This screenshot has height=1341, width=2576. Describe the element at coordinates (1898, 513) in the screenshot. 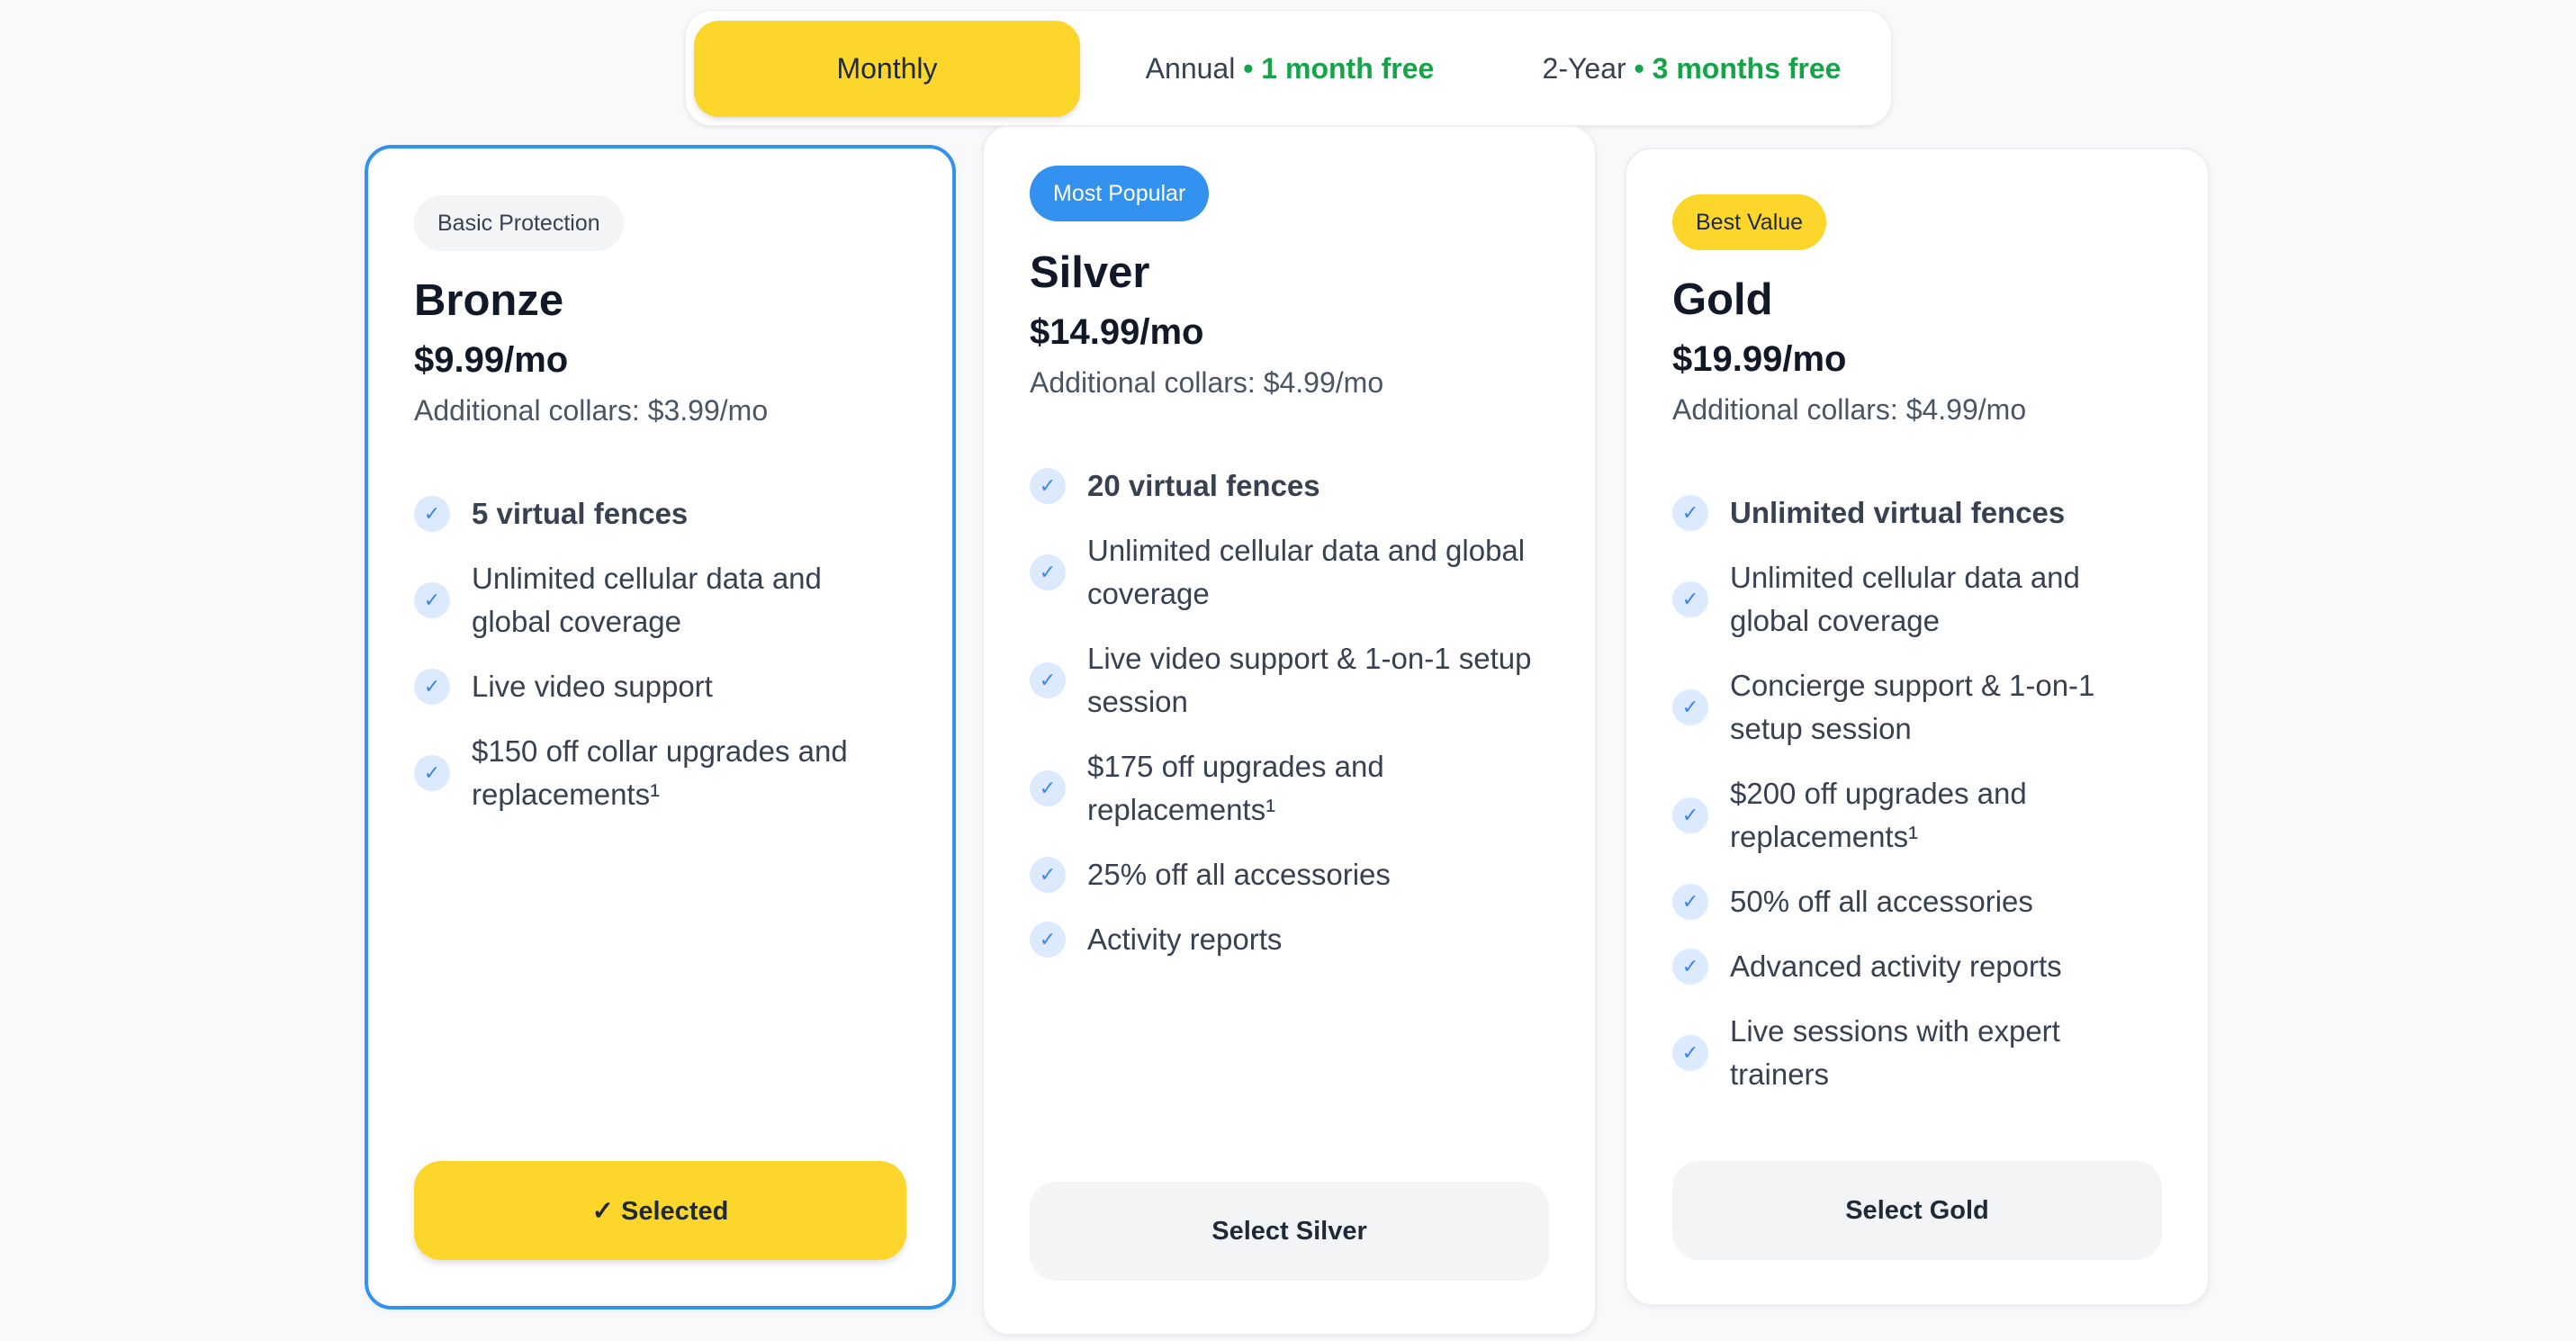

I see `feature-text: Unlimited virtual fences` at that location.